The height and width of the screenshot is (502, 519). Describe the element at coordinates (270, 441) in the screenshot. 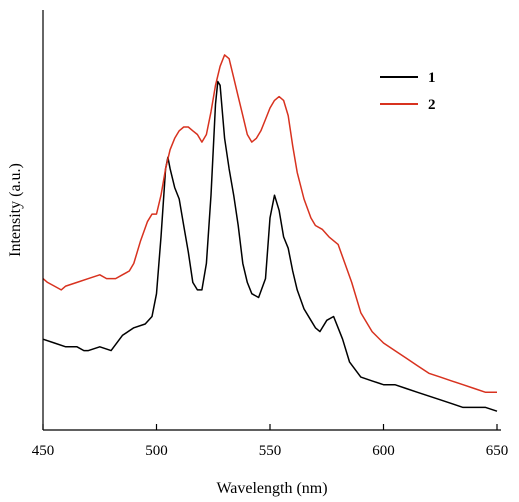

I see `x-ticks: 450 500 550 600 650` at that location.